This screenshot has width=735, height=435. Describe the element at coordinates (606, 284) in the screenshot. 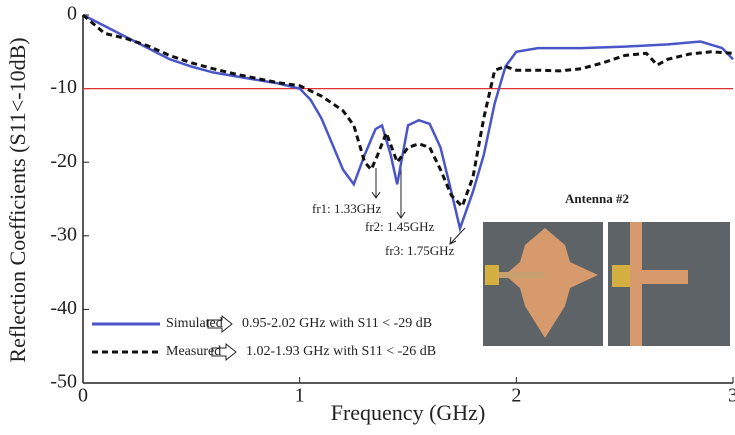

I see `inset-photo` at that location.